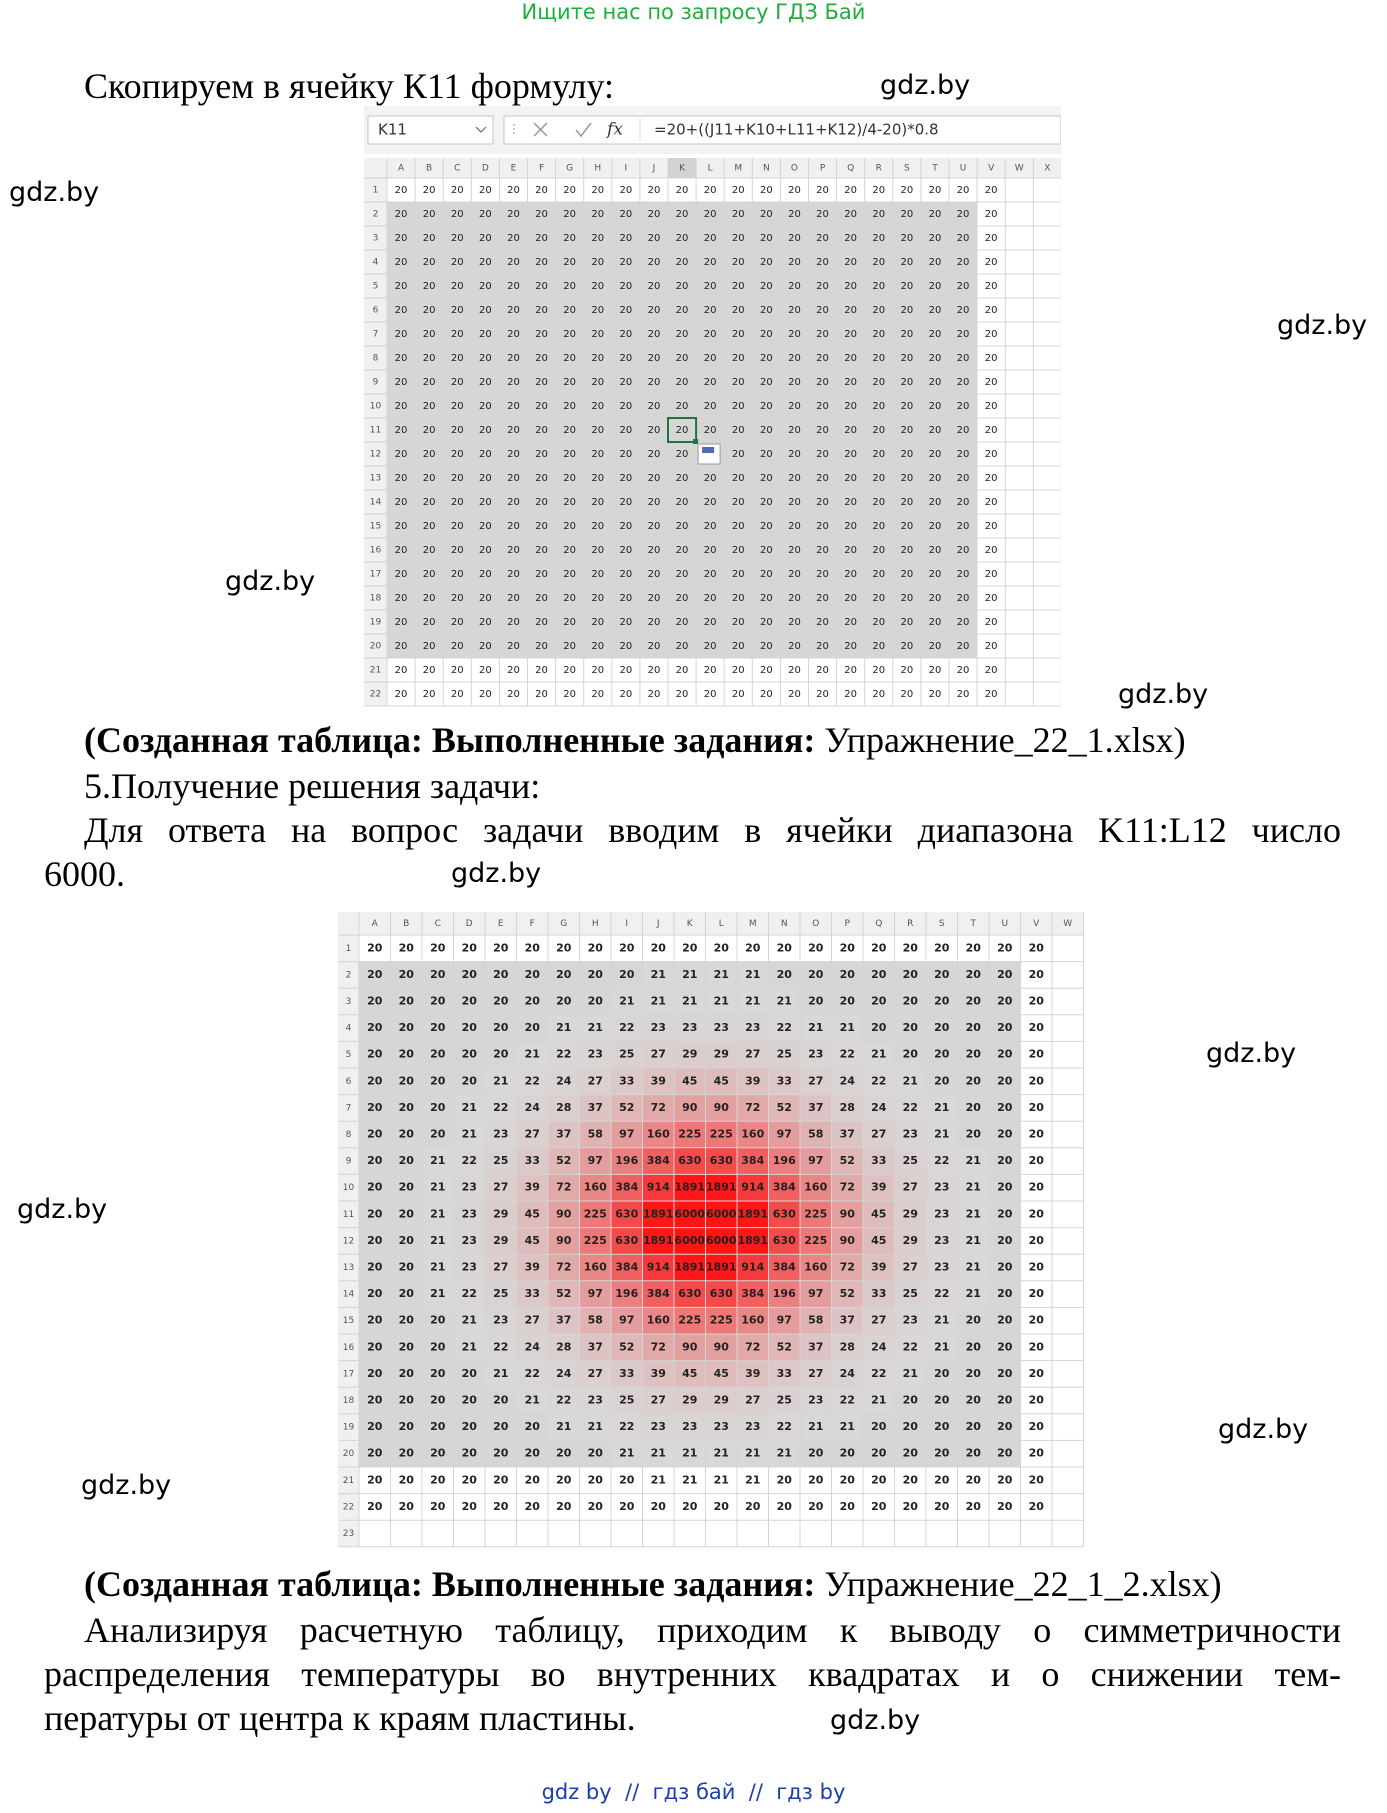  I want to click on cell: 22, so click(626, 1426).